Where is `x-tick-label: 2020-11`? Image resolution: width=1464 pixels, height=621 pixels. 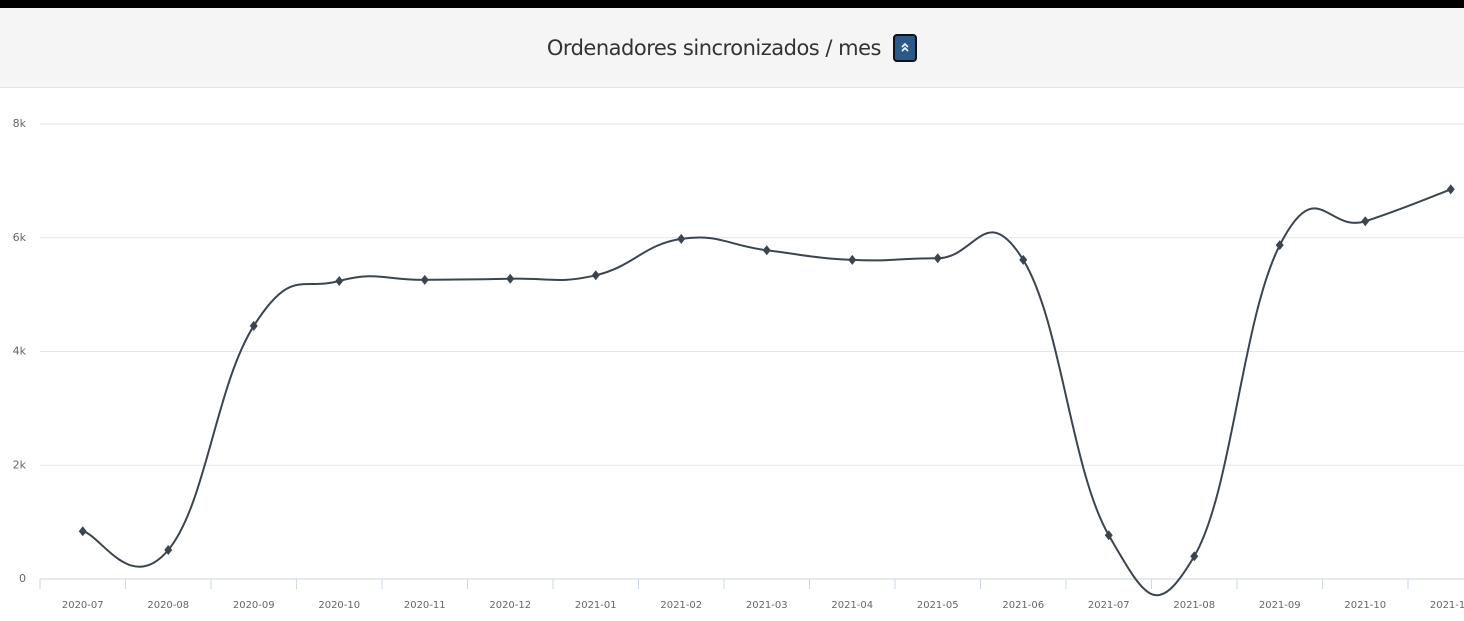 x-tick-label: 2020-11 is located at coordinates (425, 605).